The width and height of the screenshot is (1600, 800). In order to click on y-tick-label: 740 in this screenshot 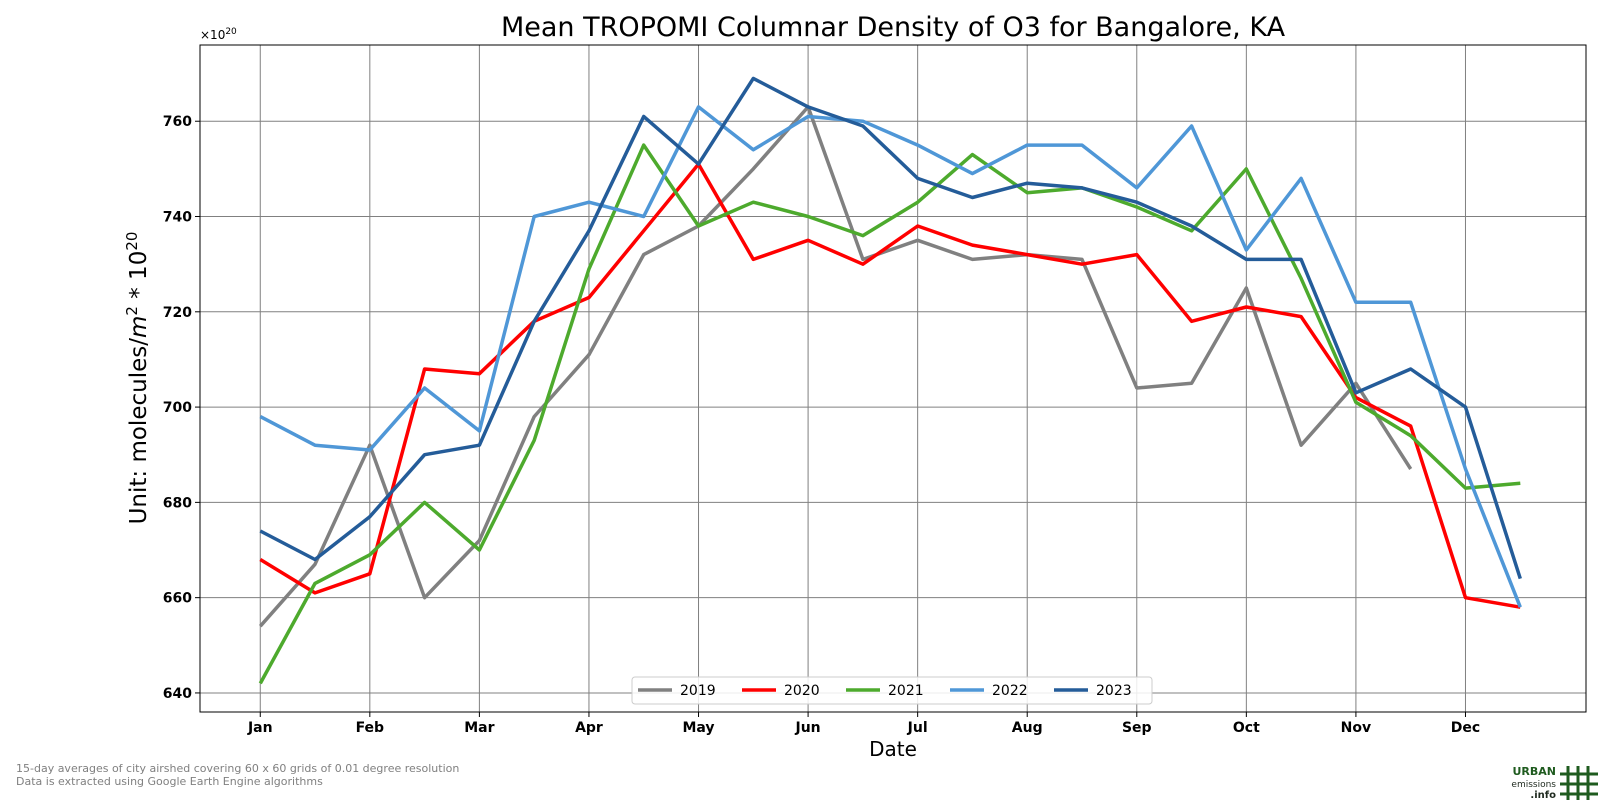, I will do `click(177, 218)`.